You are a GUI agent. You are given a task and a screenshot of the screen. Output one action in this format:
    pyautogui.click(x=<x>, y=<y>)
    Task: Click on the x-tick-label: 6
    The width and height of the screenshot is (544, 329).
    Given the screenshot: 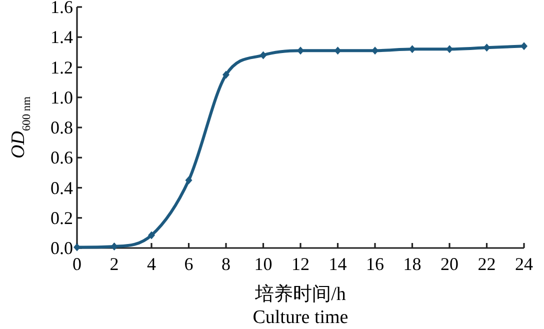 What is the action you would take?
    pyautogui.click(x=189, y=264)
    